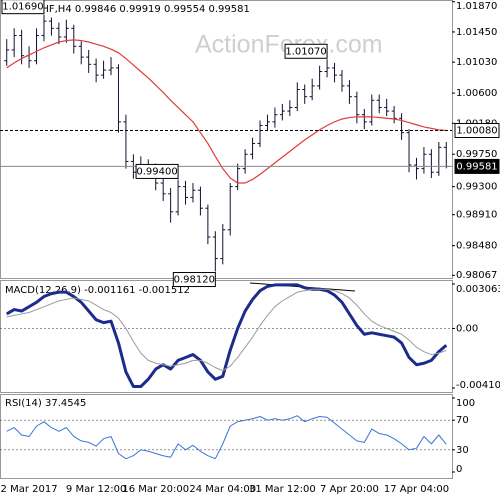 This screenshot has height=500, width=500. I want to click on y-tick-label: 0.99750, so click(476, 154).